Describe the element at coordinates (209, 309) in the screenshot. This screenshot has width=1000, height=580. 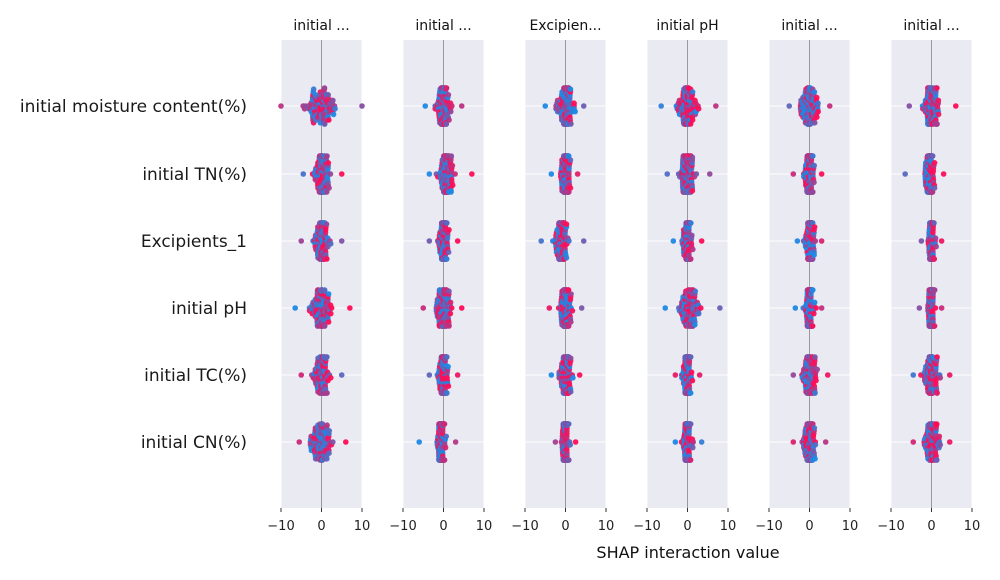
I see `row-label: initial pH` at that location.